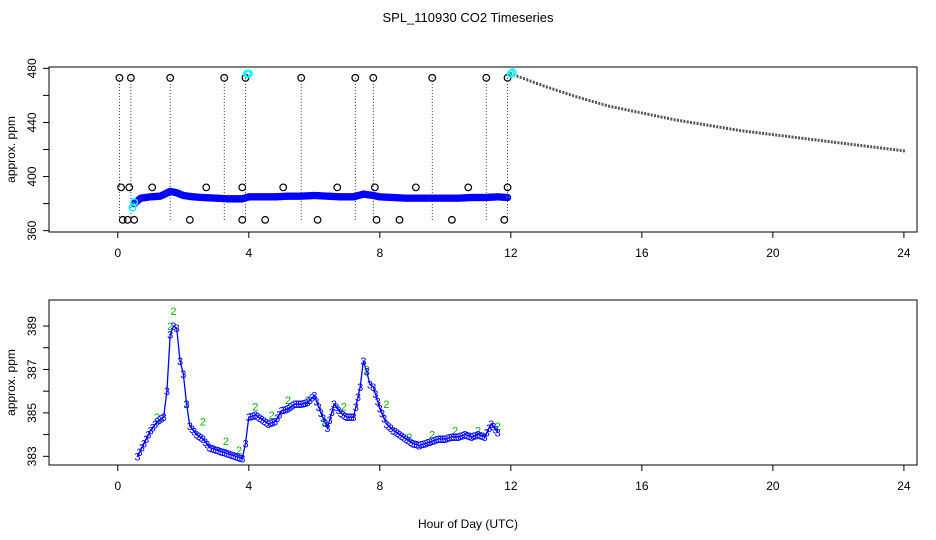 This screenshot has width=936, height=540. What do you see at coordinates (507, 197) in the screenshot?
I see `co2-point` at bounding box center [507, 197].